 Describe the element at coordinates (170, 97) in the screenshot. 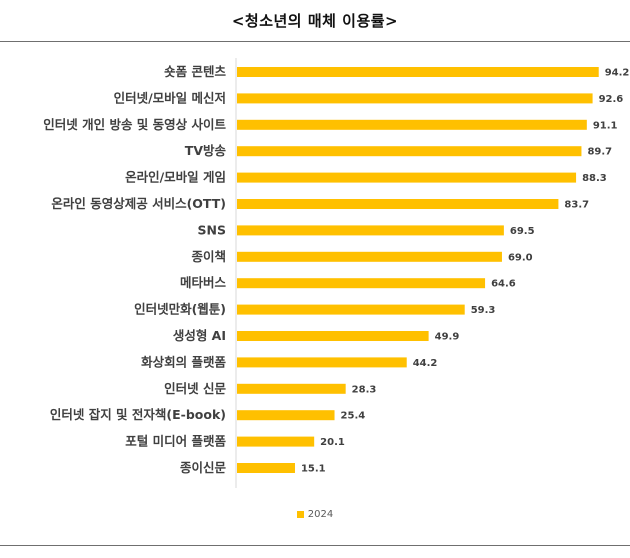

I see `category-label-1: 인터넷/모바일 메신저` at that location.